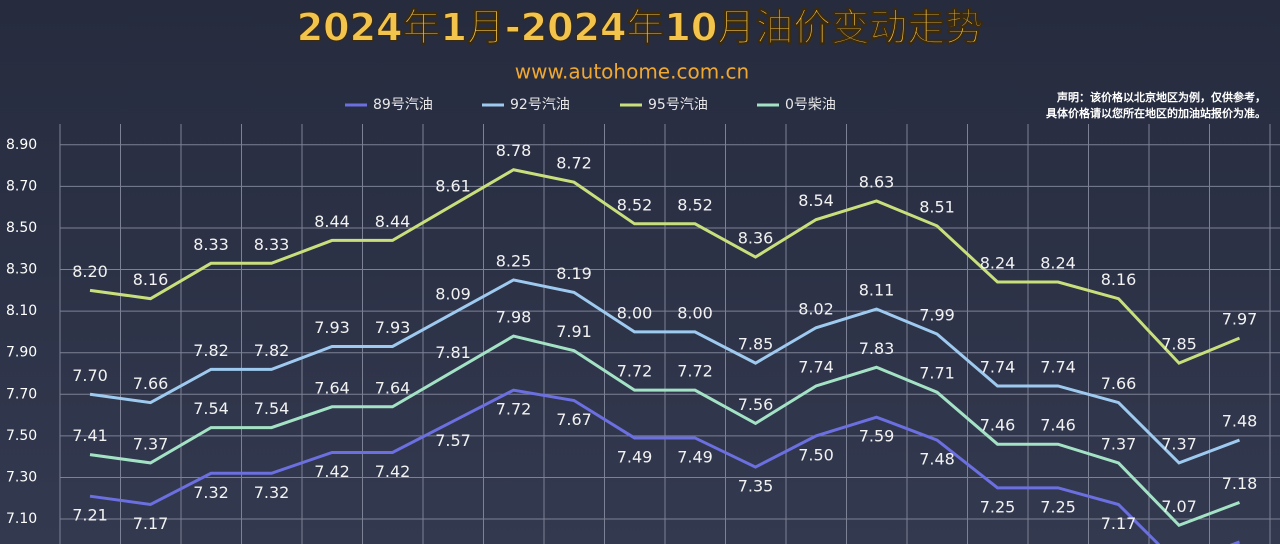 The width and height of the screenshot is (1280, 544). I want to click on data-label: 7.57, so click(453, 440).